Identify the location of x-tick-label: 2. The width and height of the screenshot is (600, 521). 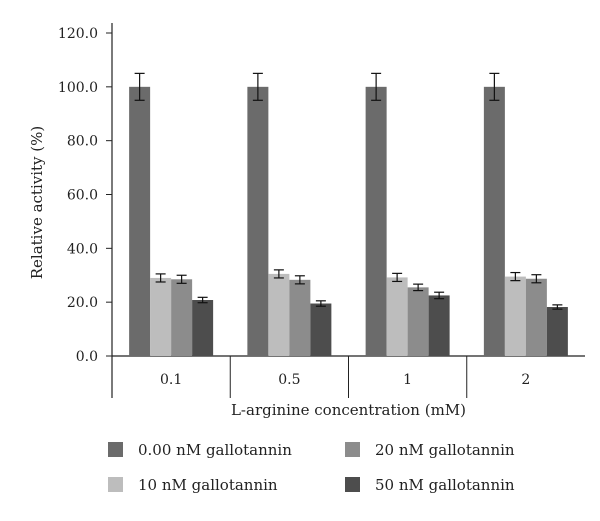
(525, 380).